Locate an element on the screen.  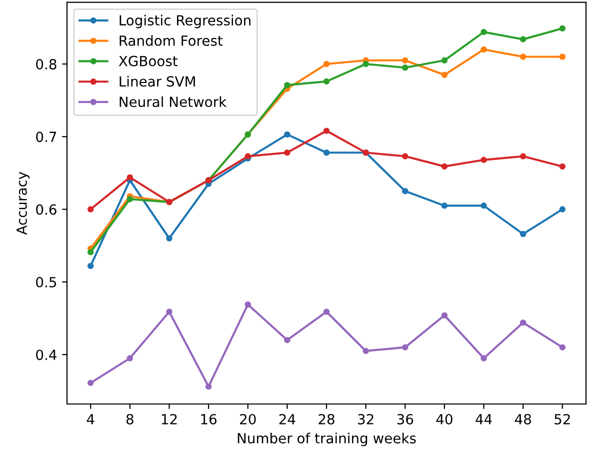
legend-label: Neural Network is located at coordinates (173, 102).